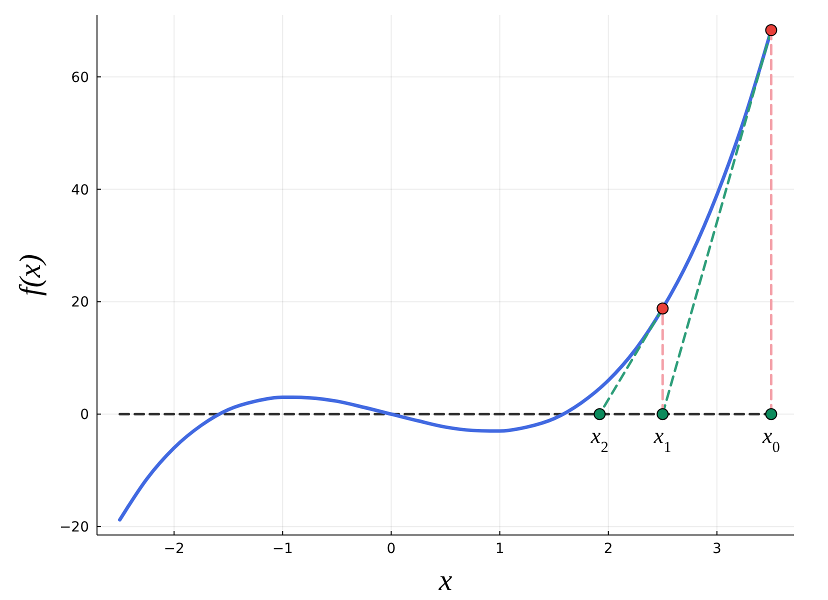  What do you see at coordinates (391, 549) in the screenshot?
I see `x-tick-label: 0` at bounding box center [391, 549].